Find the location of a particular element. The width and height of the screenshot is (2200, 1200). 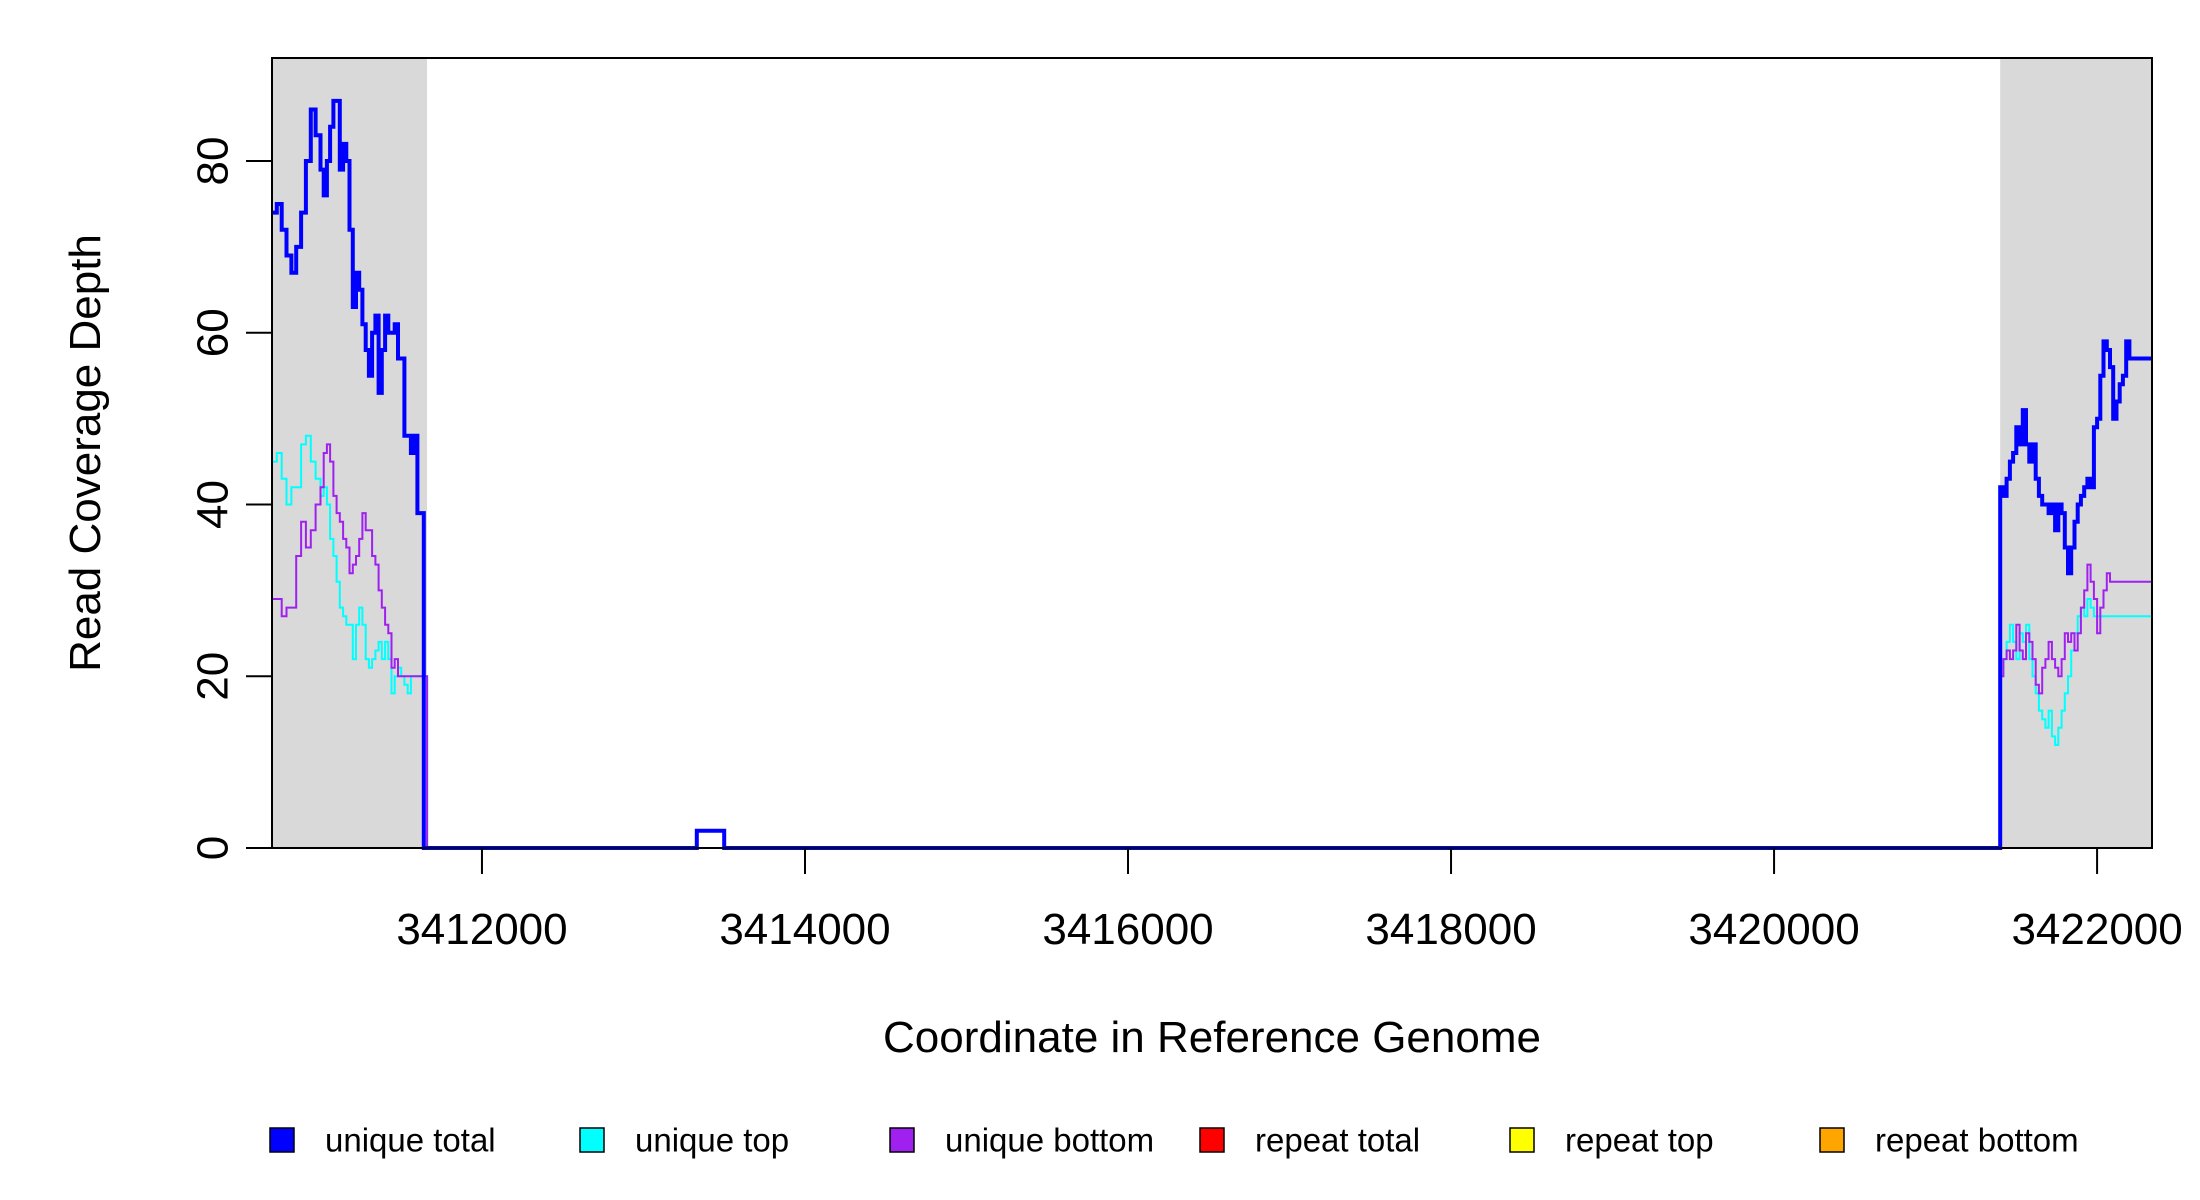

x-tick-label: 3412000 is located at coordinates (481, 929).